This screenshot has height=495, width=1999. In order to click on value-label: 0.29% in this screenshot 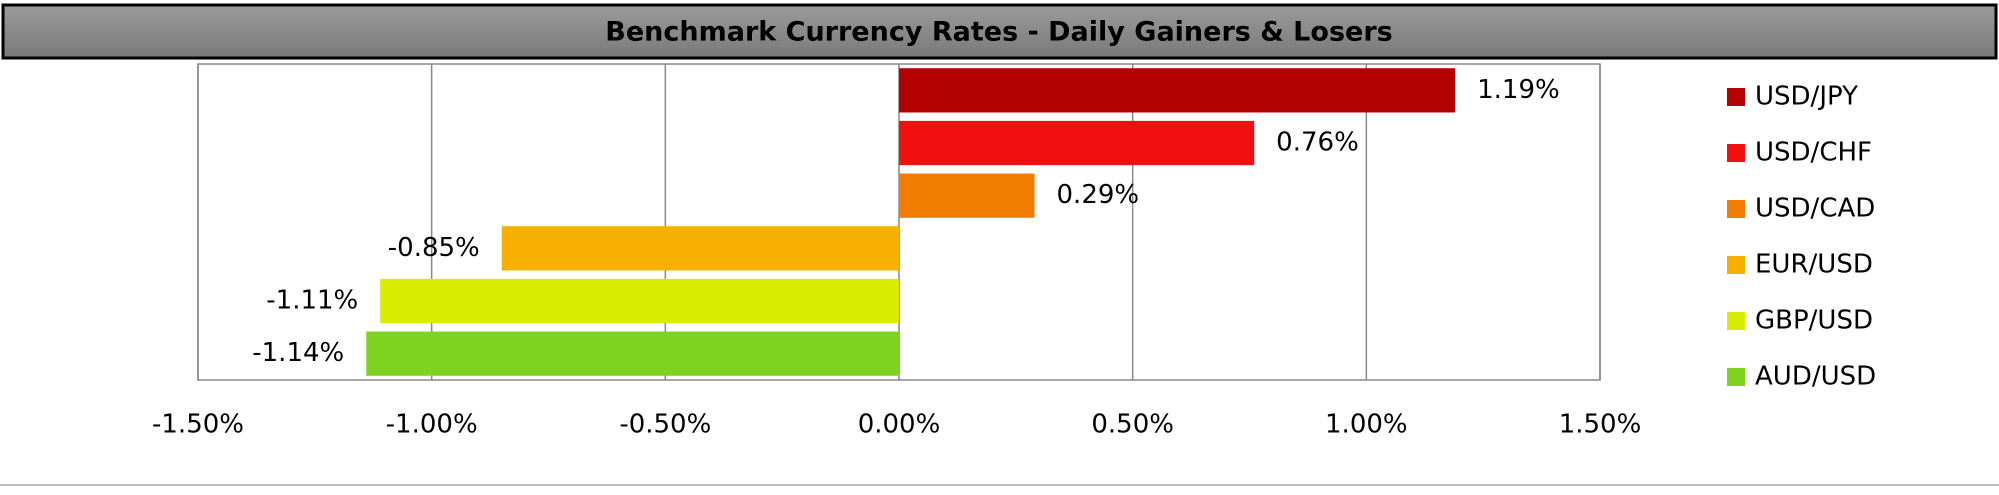, I will do `click(1098, 195)`.